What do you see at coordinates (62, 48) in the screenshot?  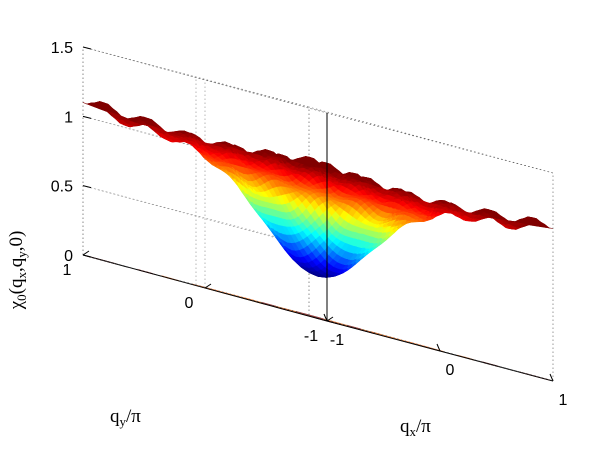 I see `z-tick-label: 1.5` at bounding box center [62, 48].